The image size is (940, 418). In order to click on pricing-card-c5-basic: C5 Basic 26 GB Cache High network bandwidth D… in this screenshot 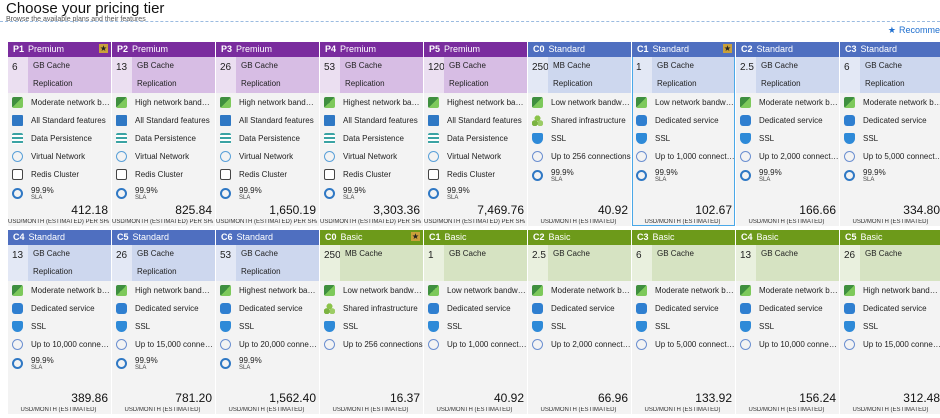, I will do `click(890, 322)`.